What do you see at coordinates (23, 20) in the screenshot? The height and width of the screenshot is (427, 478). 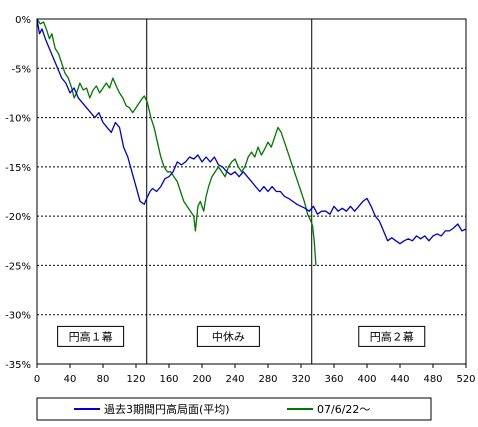 I see `y-tick-label: 0%` at bounding box center [23, 20].